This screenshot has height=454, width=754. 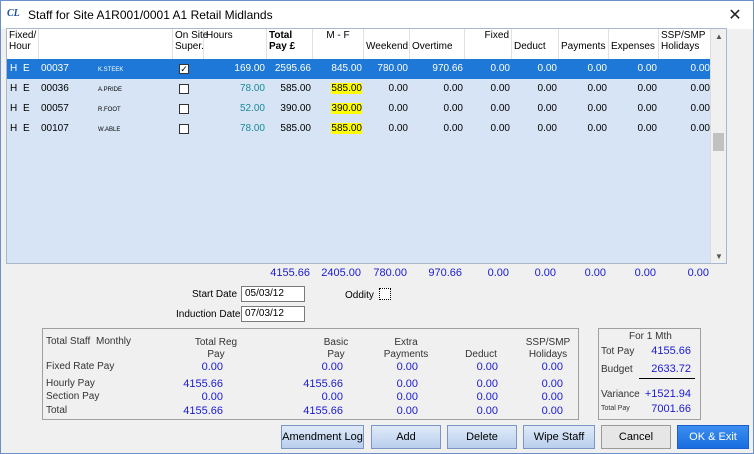 What do you see at coordinates (545, 273) in the screenshot?
I see `deduct-total: 0.00` at bounding box center [545, 273].